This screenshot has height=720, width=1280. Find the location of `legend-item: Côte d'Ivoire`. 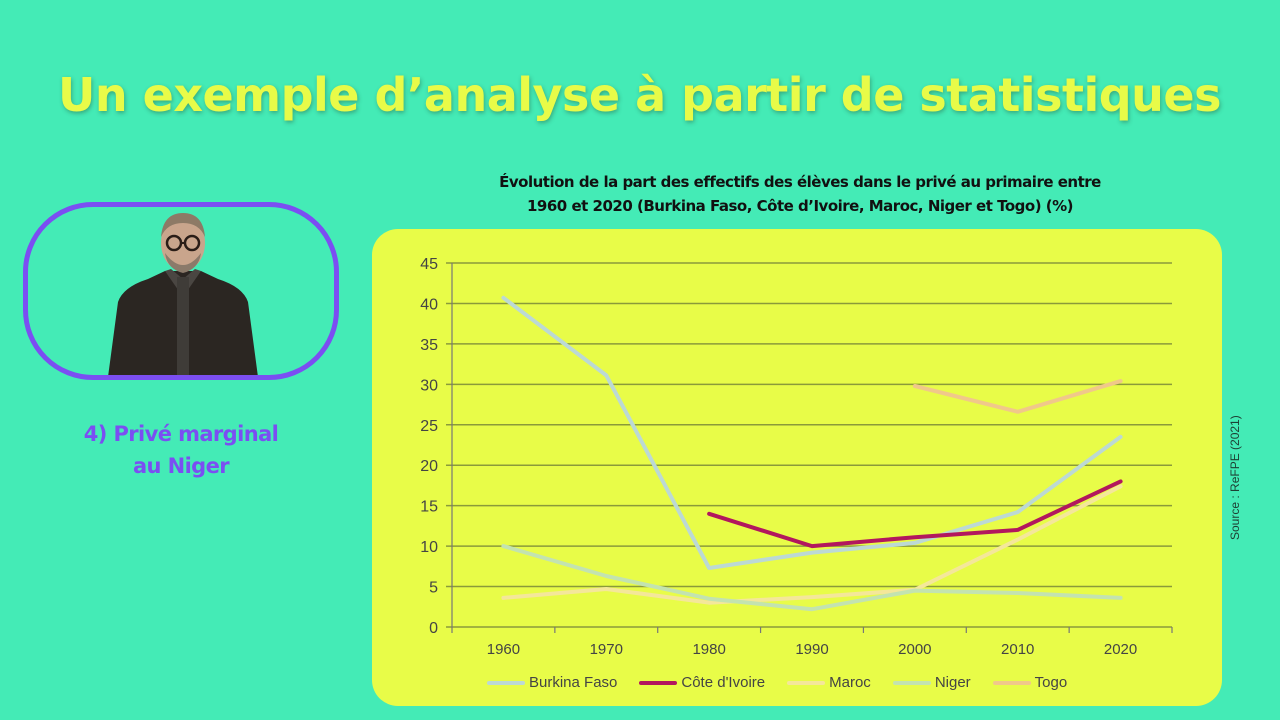

legend-item: Côte d'Ivoire is located at coordinates (702, 682).